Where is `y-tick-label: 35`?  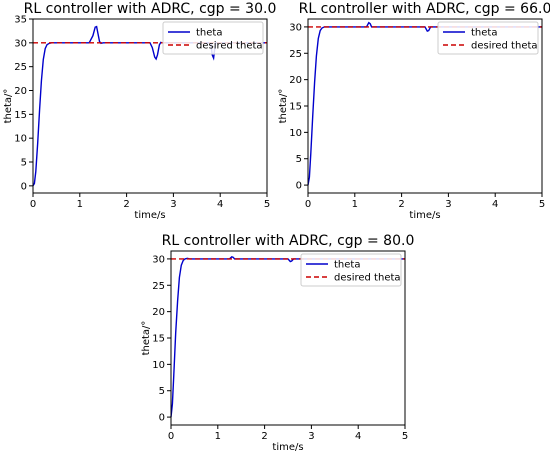 y-tick-label: 35 is located at coordinates (20, 20).